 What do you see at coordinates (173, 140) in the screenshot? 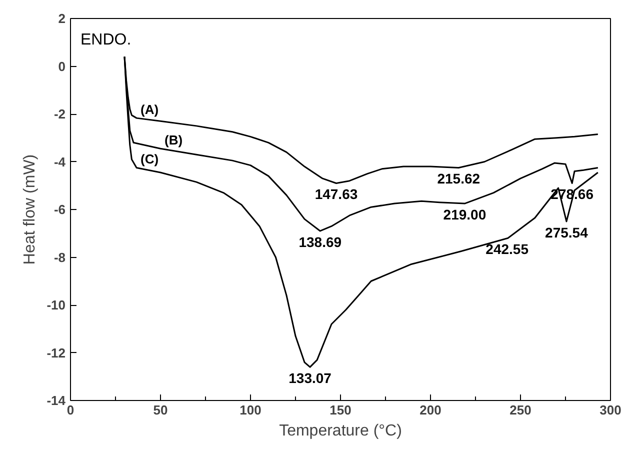
I see `series-label: (B)` at bounding box center [173, 140].